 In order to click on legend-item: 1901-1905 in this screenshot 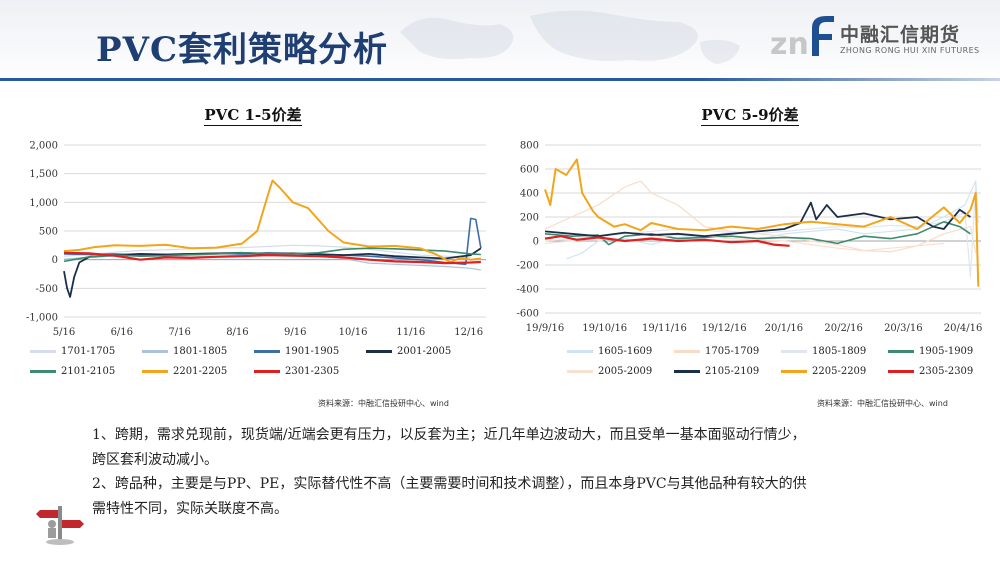, I will do `click(296, 351)`.